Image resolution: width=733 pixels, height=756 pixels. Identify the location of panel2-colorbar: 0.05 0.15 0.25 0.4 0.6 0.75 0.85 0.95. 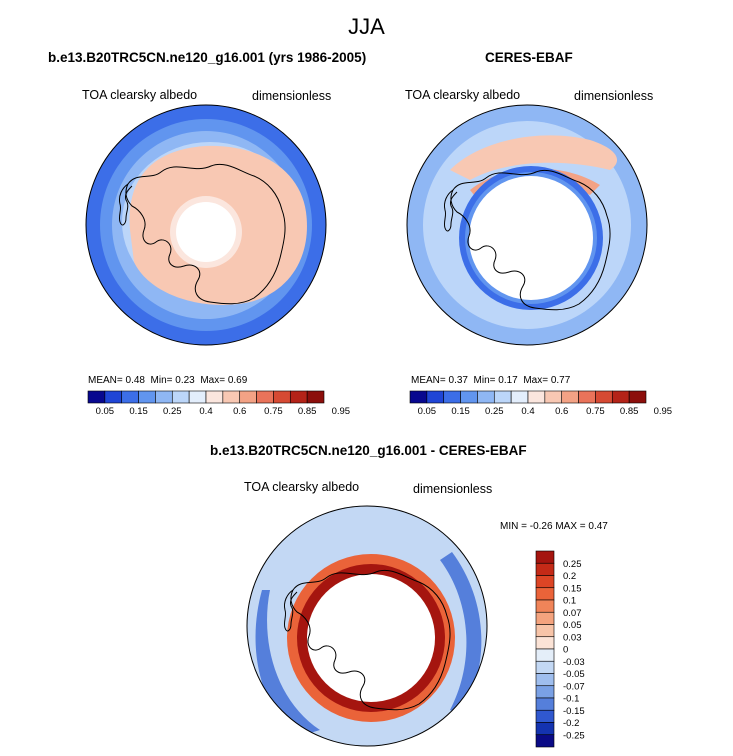
(541, 403).